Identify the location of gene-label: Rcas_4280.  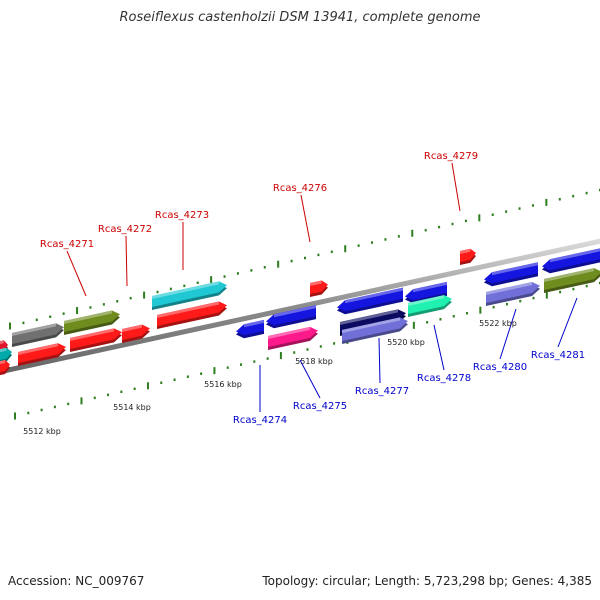
(500, 367).